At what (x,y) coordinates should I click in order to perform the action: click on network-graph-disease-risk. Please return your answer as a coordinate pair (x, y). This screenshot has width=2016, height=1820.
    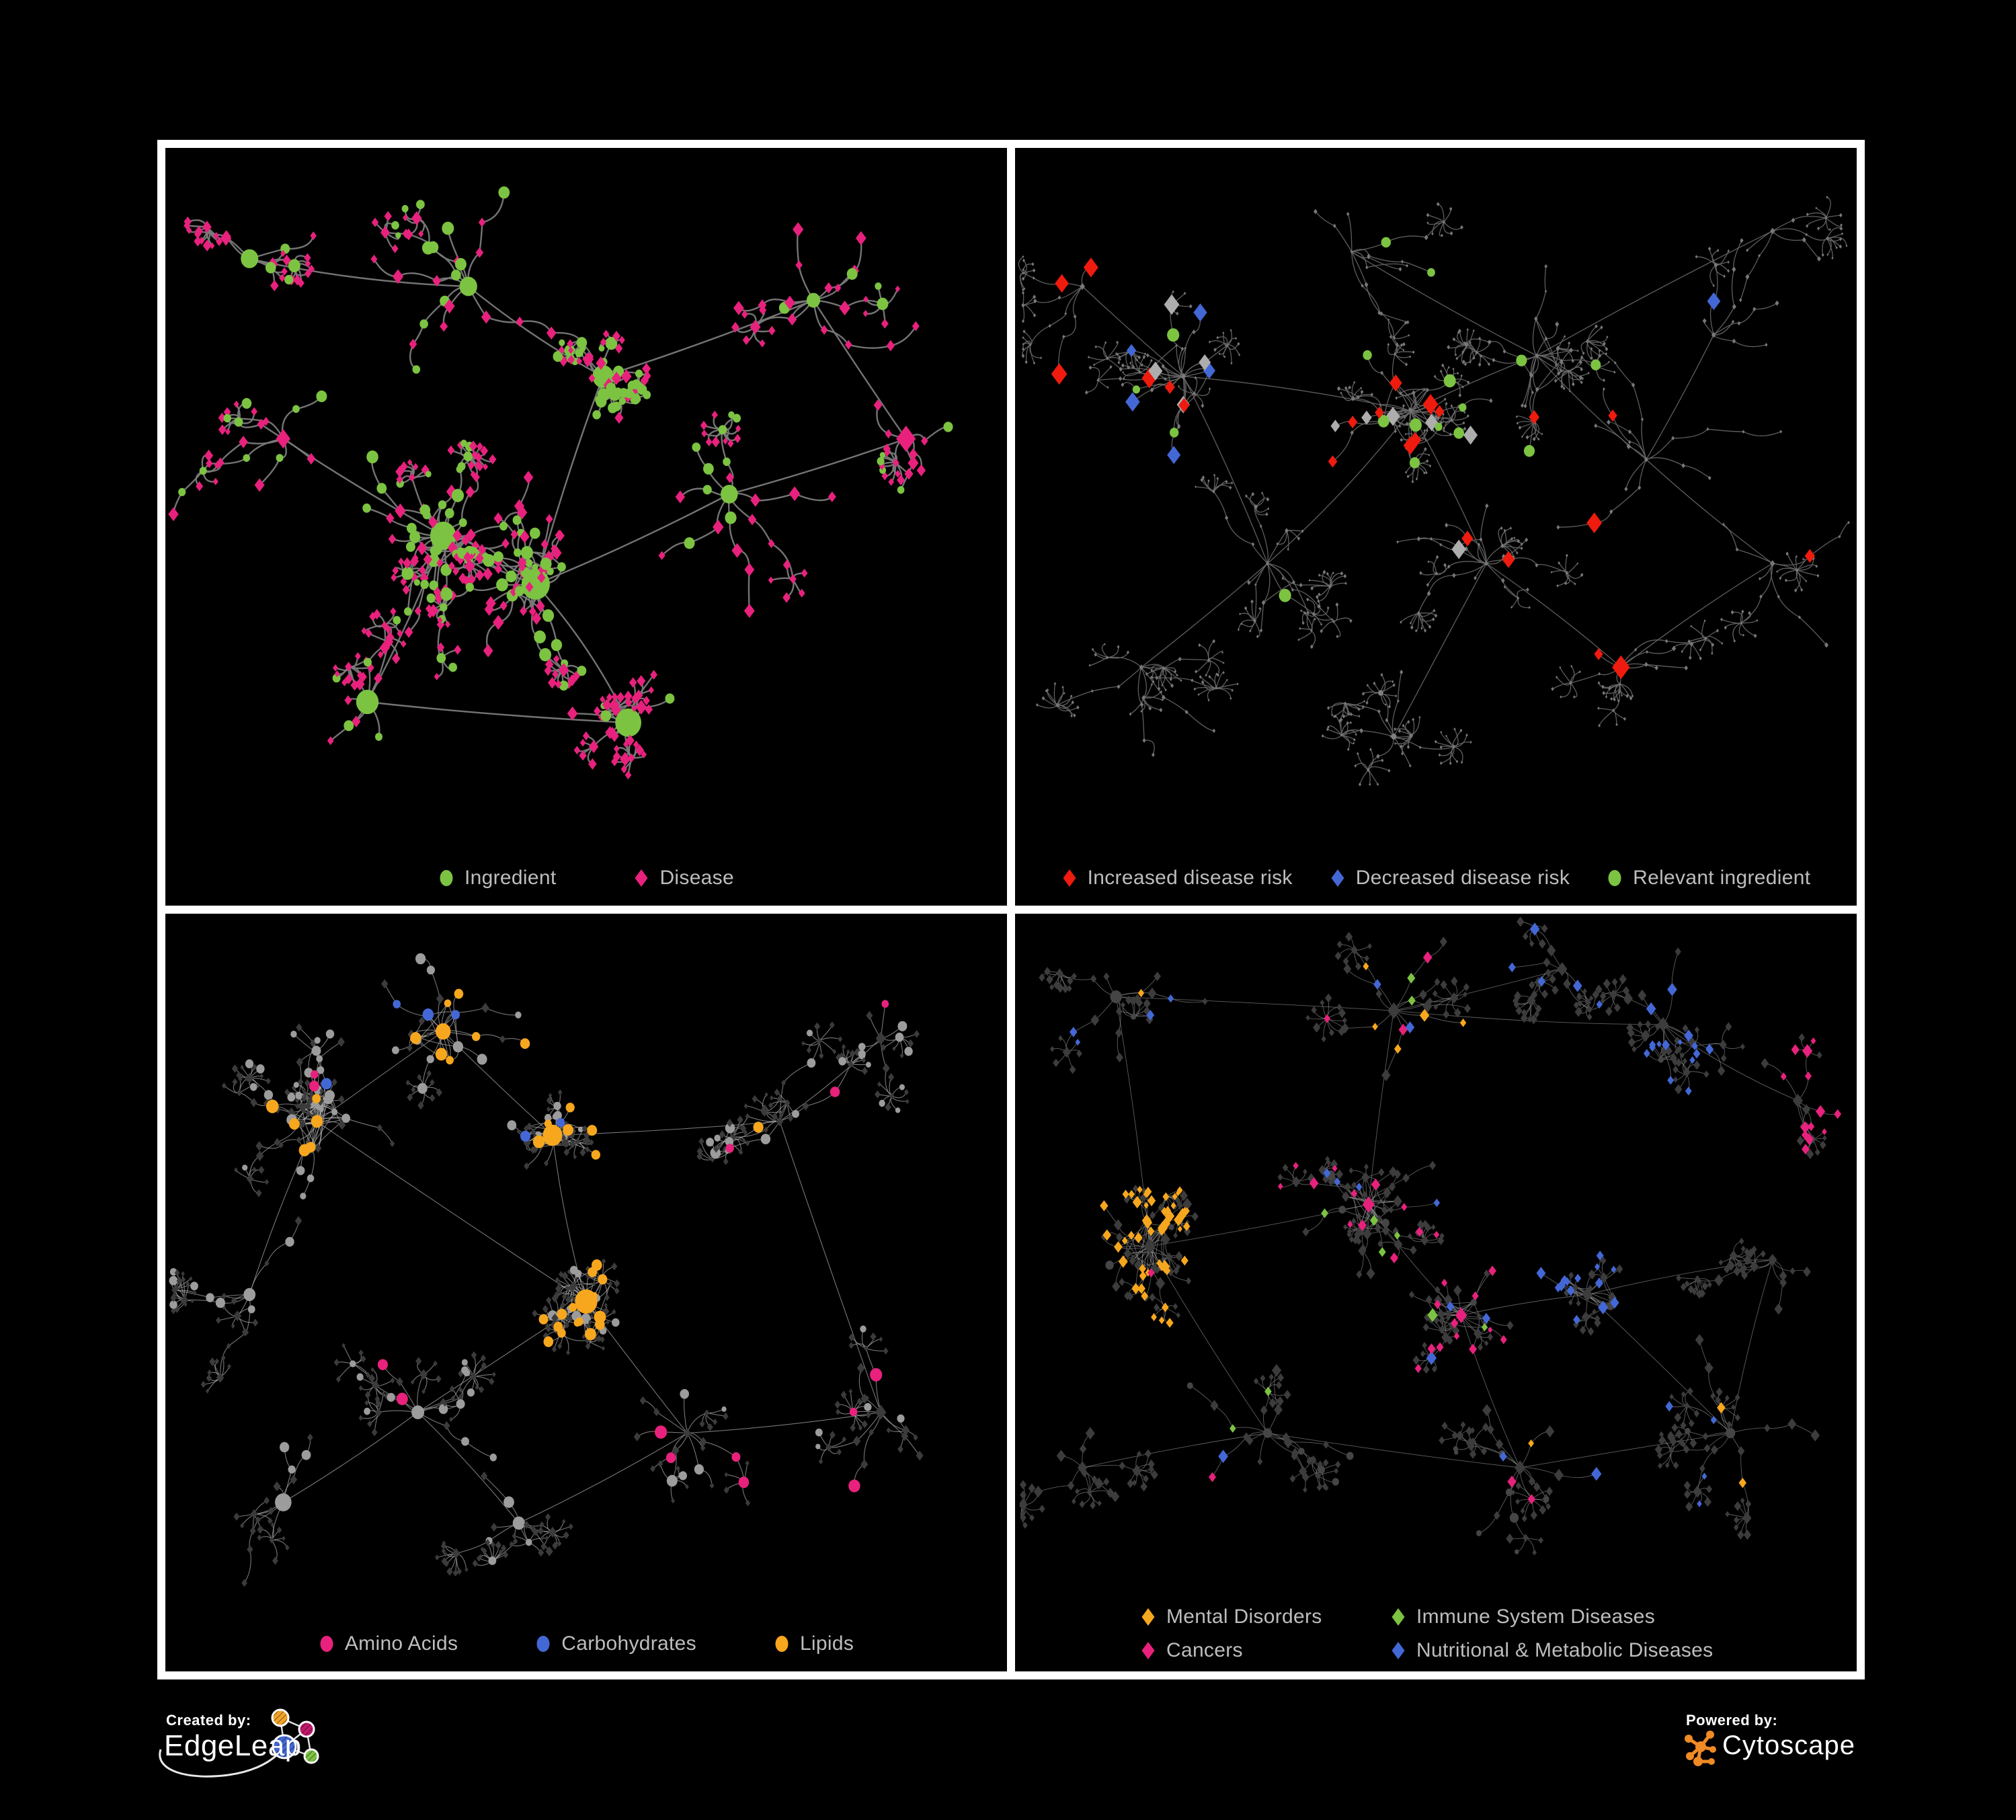
    Looking at the image, I should click on (1434, 491).